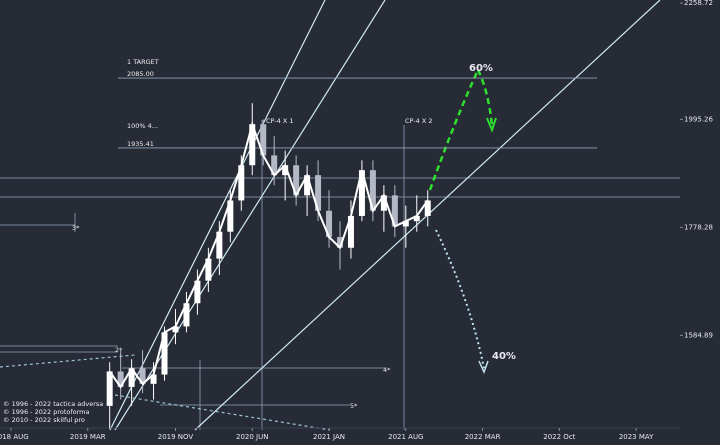 The height and width of the screenshot is (445, 720). Describe the element at coordinates (76, 228) in the screenshot. I see `annotation: 3*` at that location.